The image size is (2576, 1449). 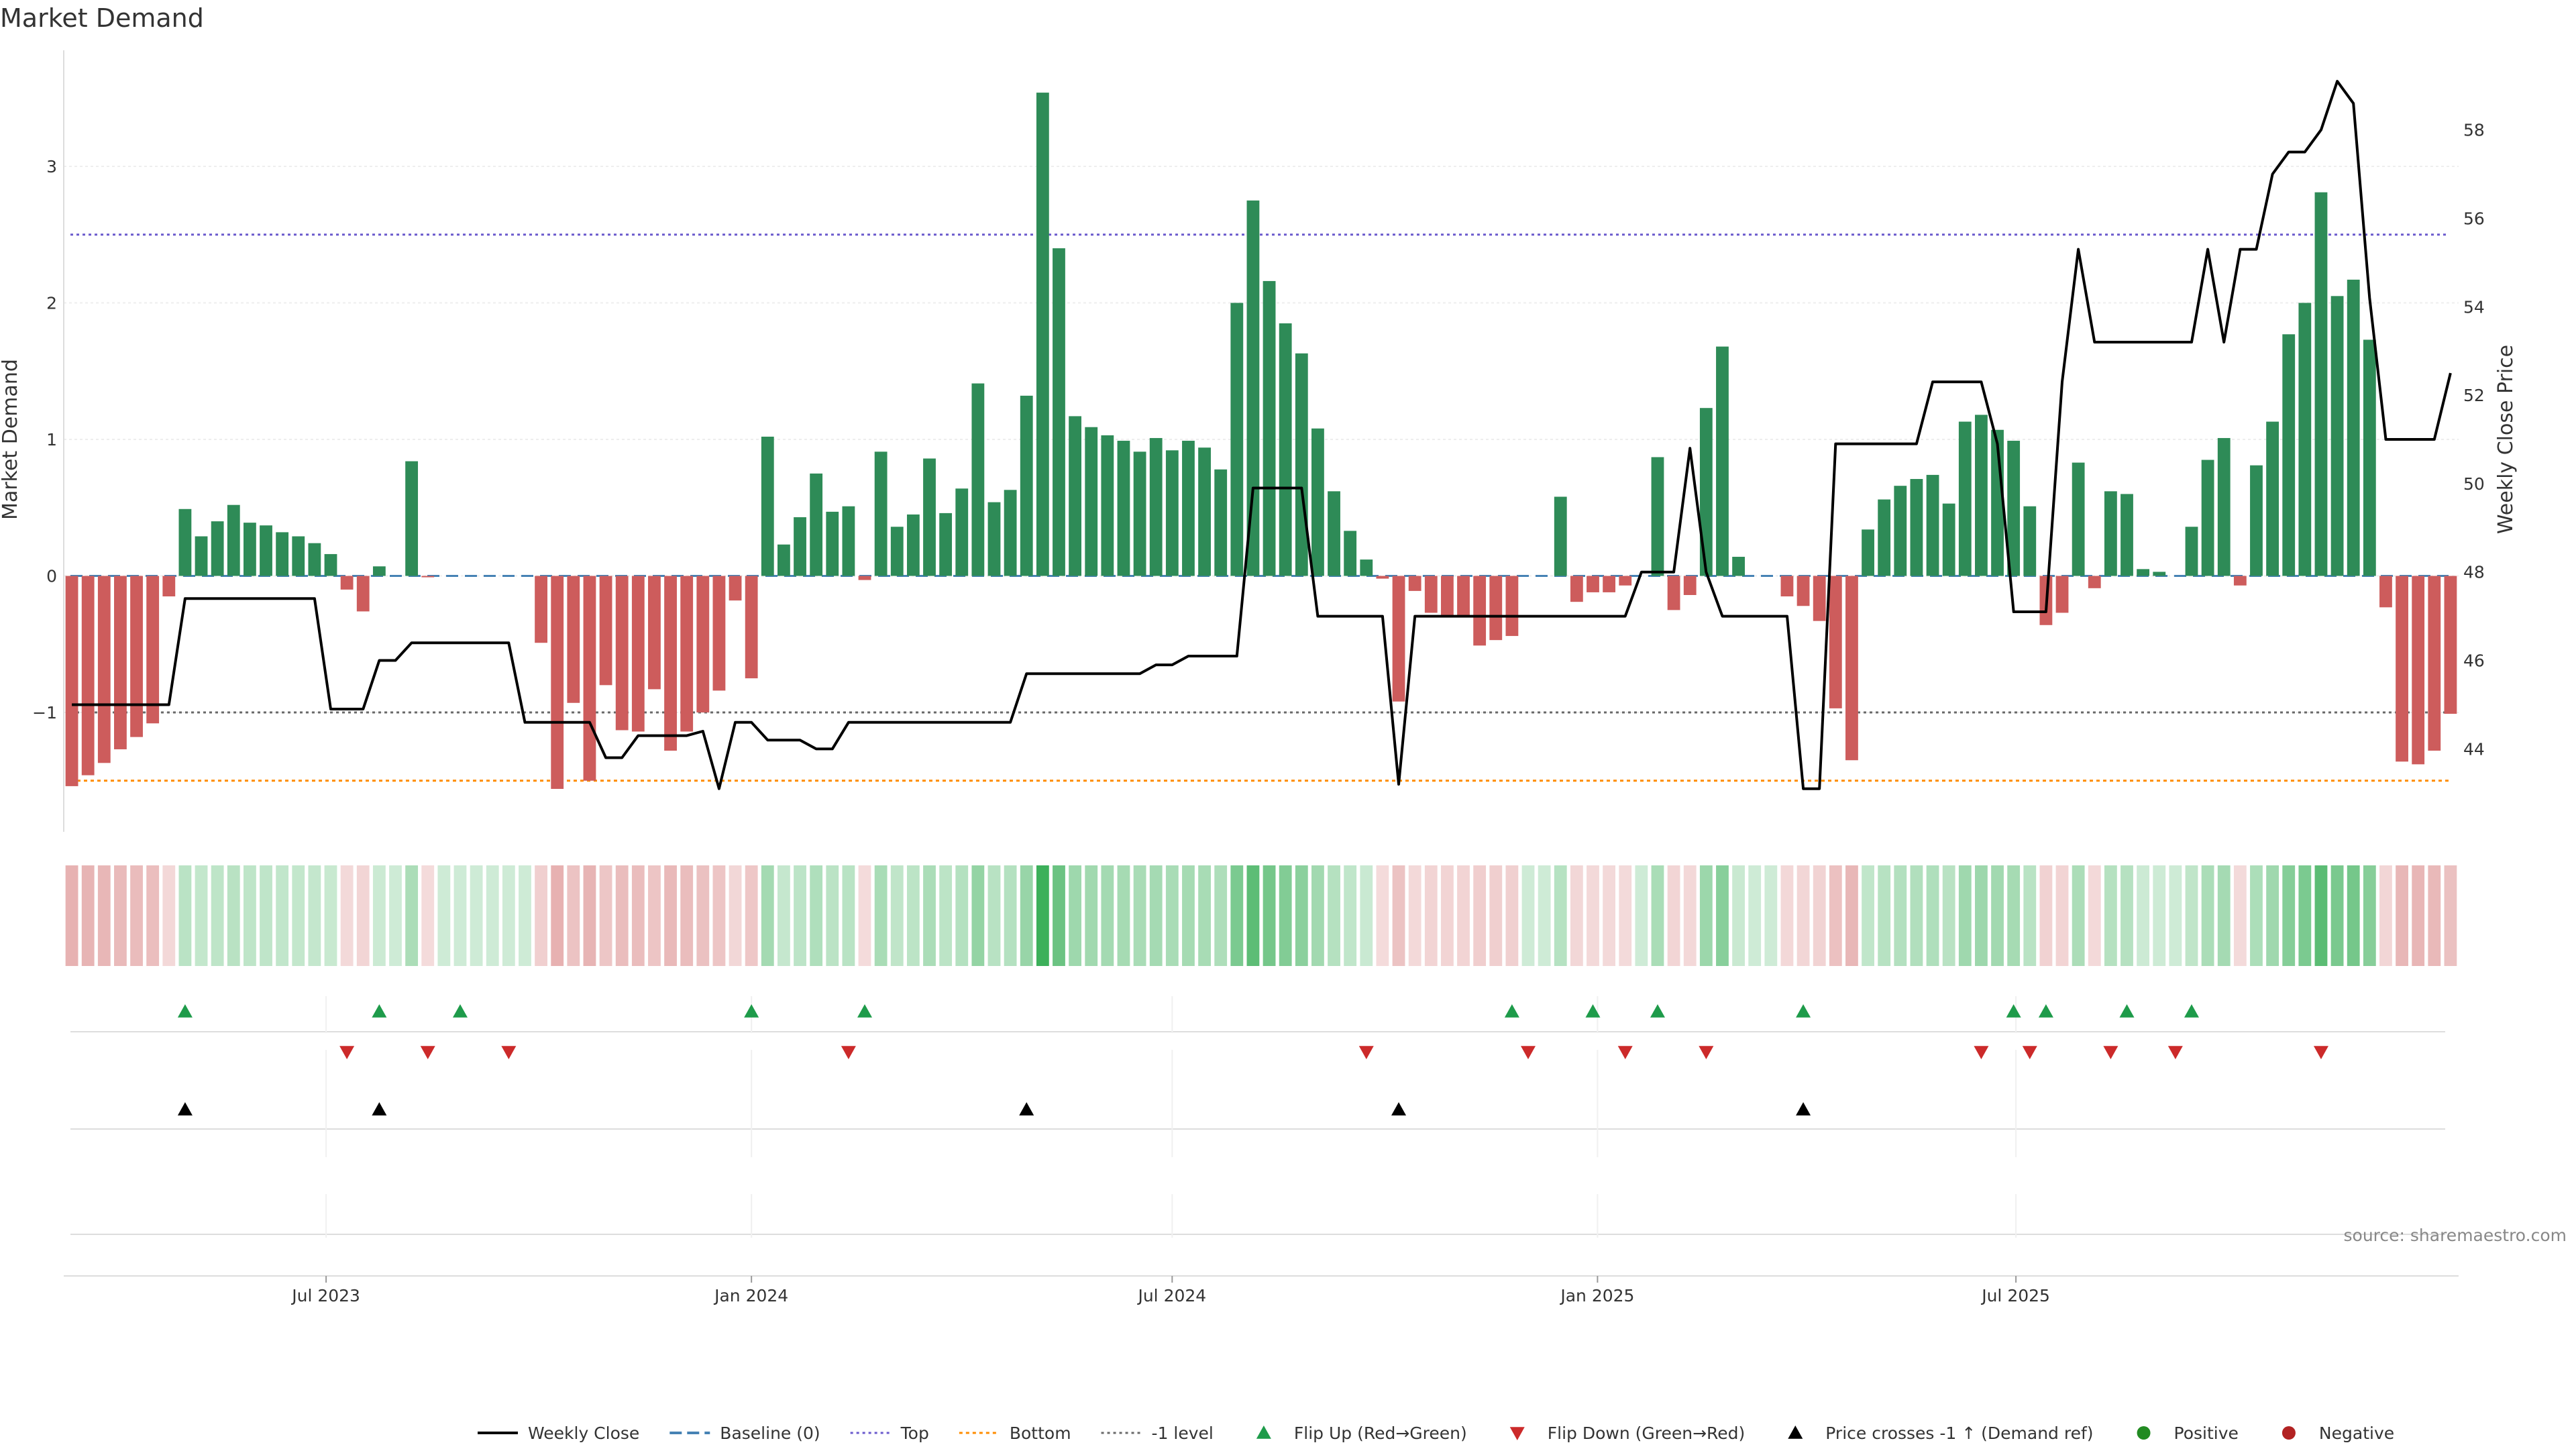 I want to click on x-axis: Jul 2023 Jan 2024 Jul 2024 Jan 2025 Jul 2025, so click(x=1261, y=1290).